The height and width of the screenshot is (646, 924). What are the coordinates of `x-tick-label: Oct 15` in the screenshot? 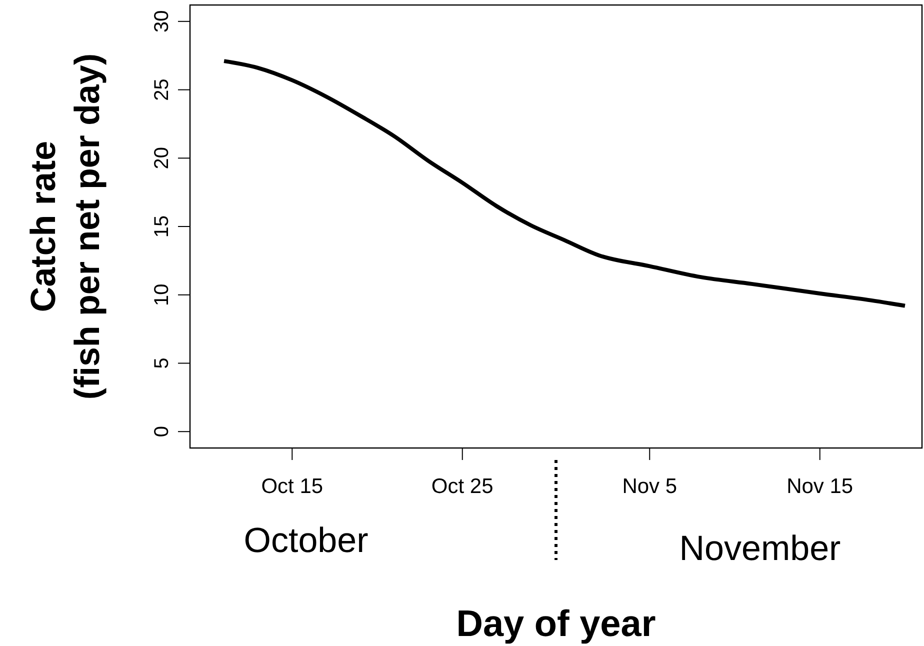 It's located at (292, 486).